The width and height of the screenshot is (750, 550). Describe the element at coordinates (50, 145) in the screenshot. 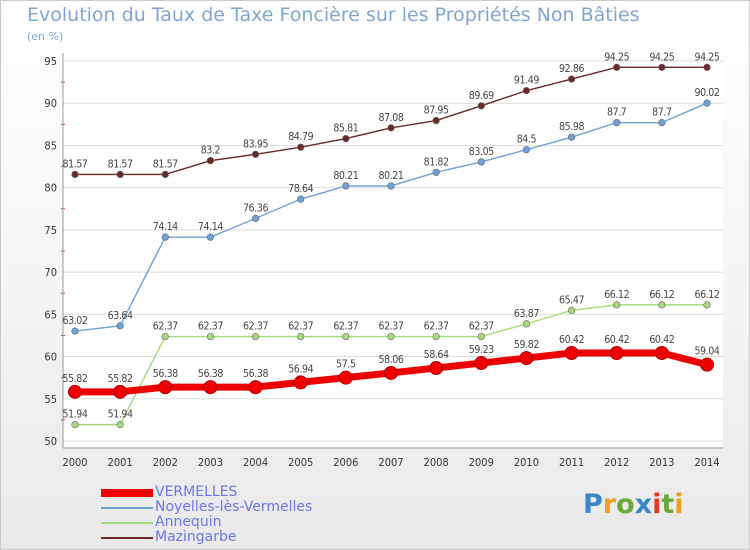

I see `y-tick-label: 85` at that location.